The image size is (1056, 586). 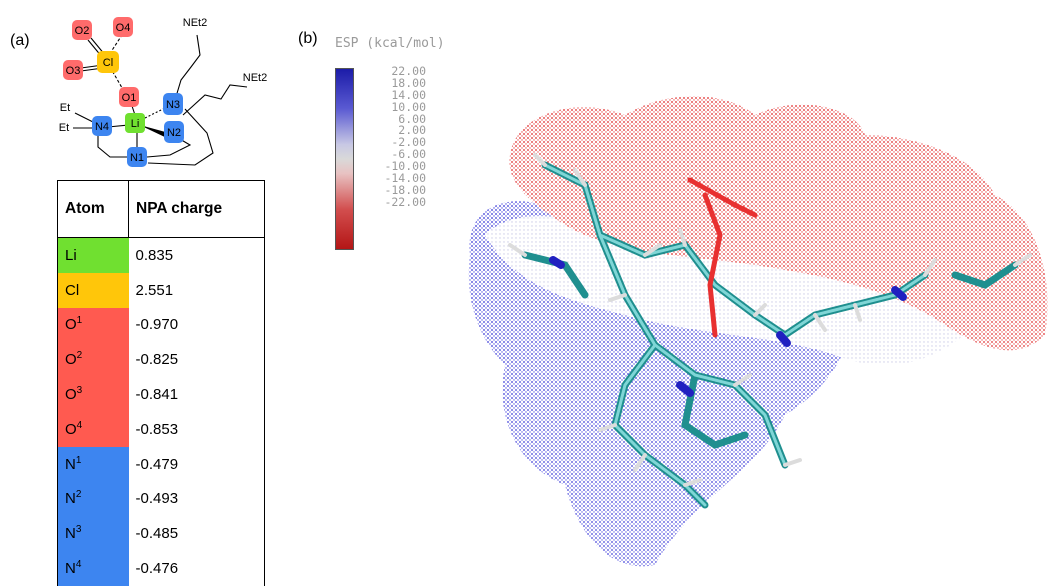 I want to click on esp-tick-label: -18.00, so click(x=405, y=189).